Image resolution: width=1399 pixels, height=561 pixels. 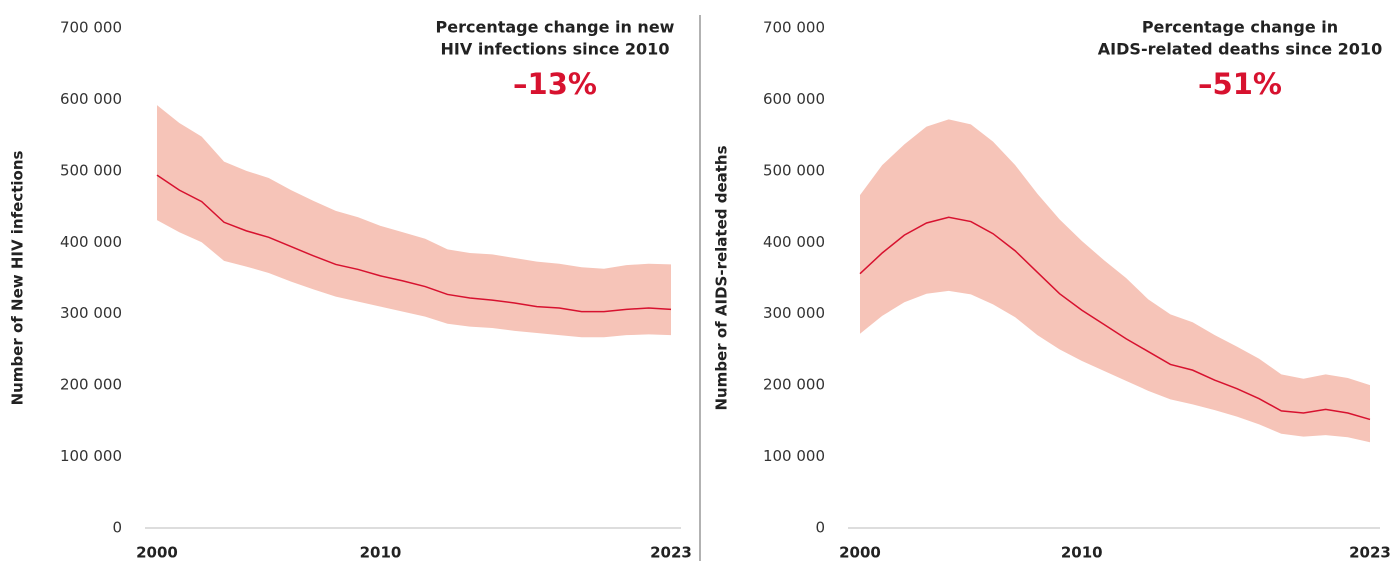 What do you see at coordinates (1240, 49) in the screenshot?
I see `annotation: AIDS-related deaths since 2010` at bounding box center [1240, 49].